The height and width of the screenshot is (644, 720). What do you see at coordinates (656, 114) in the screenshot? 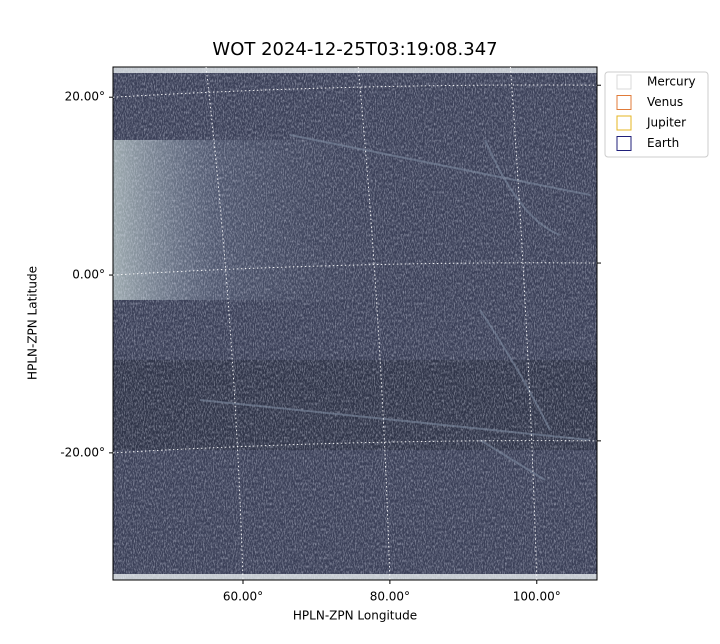
I see `legend` at bounding box center [656, 114].